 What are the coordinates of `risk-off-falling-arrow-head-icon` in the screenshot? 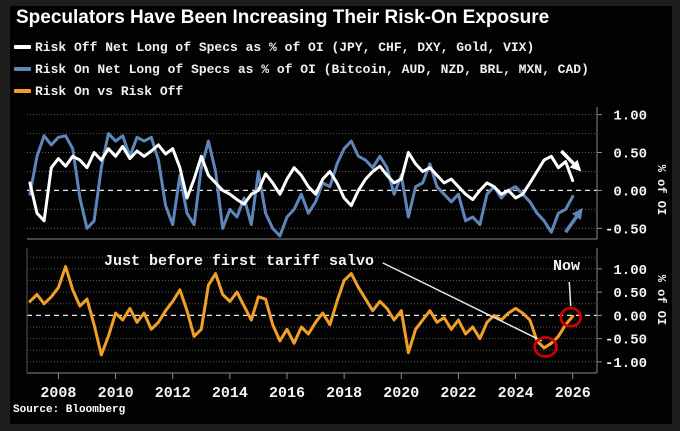 It's located at (575, 165).